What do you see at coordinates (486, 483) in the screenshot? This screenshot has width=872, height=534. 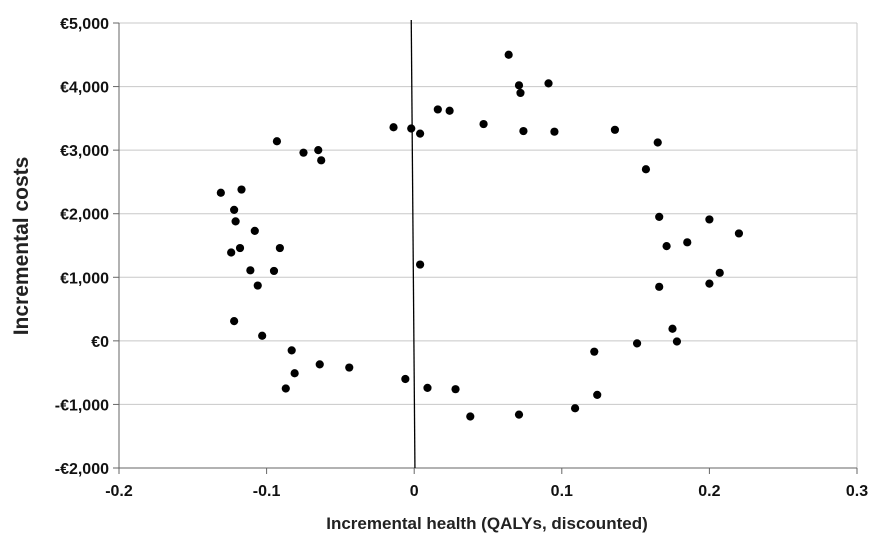 I see `x-axis: -0.2 -0.1 0 0.1 0.2 0.3` at bounding box center [486, 483].